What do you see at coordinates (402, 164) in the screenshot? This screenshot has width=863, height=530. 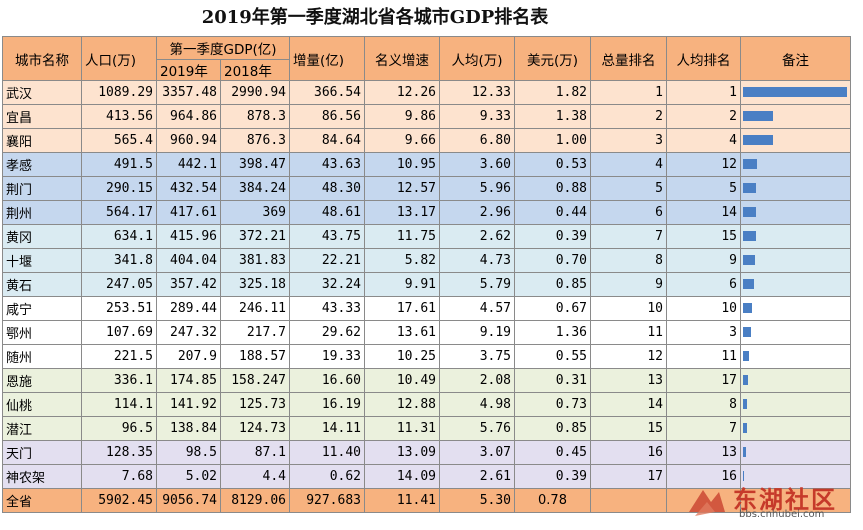 I see `cell-nominal-growth: 10.95` at bounding box center [402, 164].